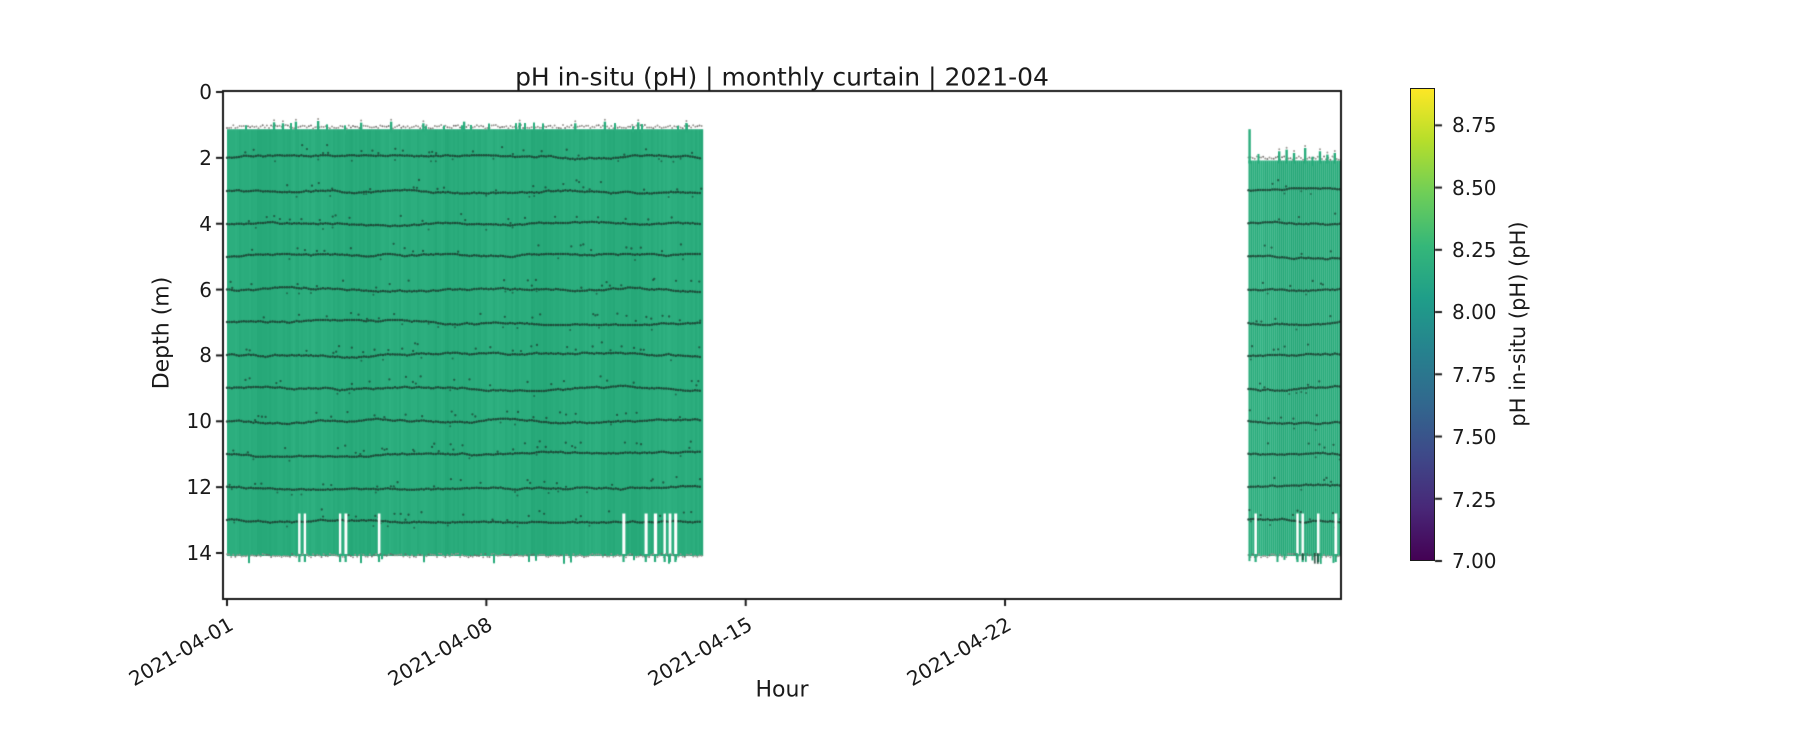 The width and height of the screenshot is (1800, 750). What do you see at coordinates (205, 158) in the screenshot?
I see `y-tick-label: 2` at bounding box center [205, 158].